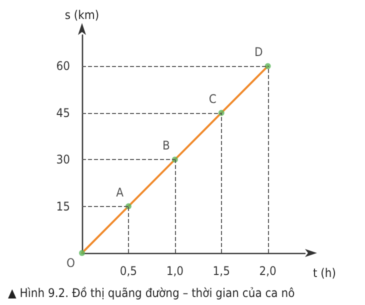  I want to click on annotation: A, so click(120, 192).